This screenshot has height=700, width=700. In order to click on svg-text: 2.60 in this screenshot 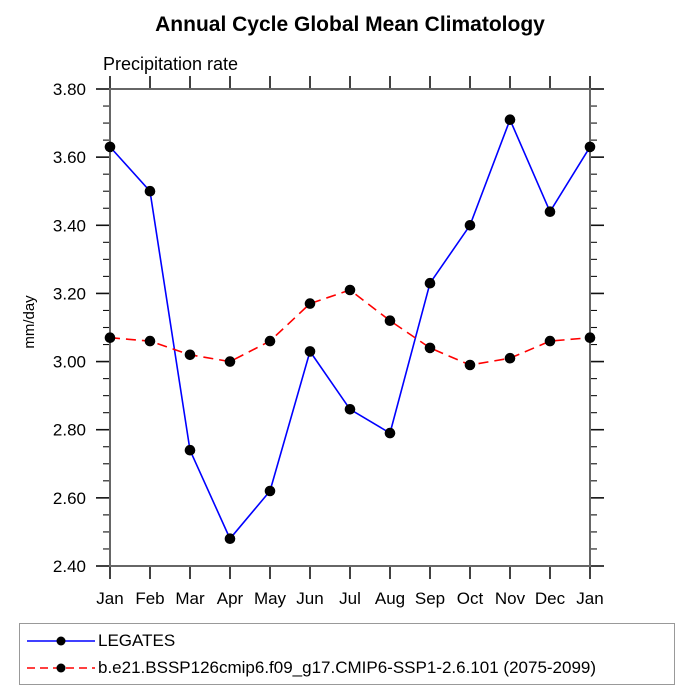, I will do `click(69, 498)`.